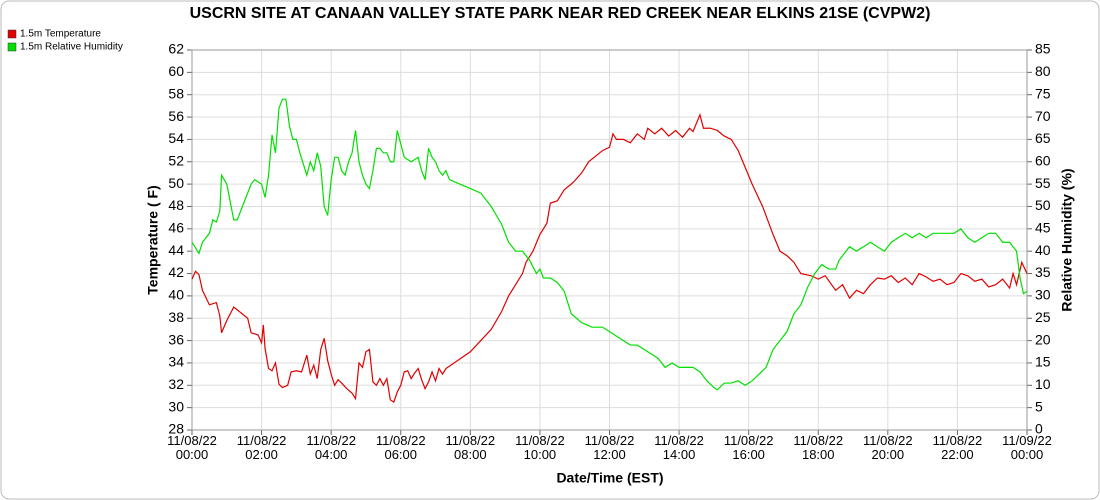 This screenshot has height=500, width=1100. I want to click on y2-tick-label: 55, so click(1043, 183).